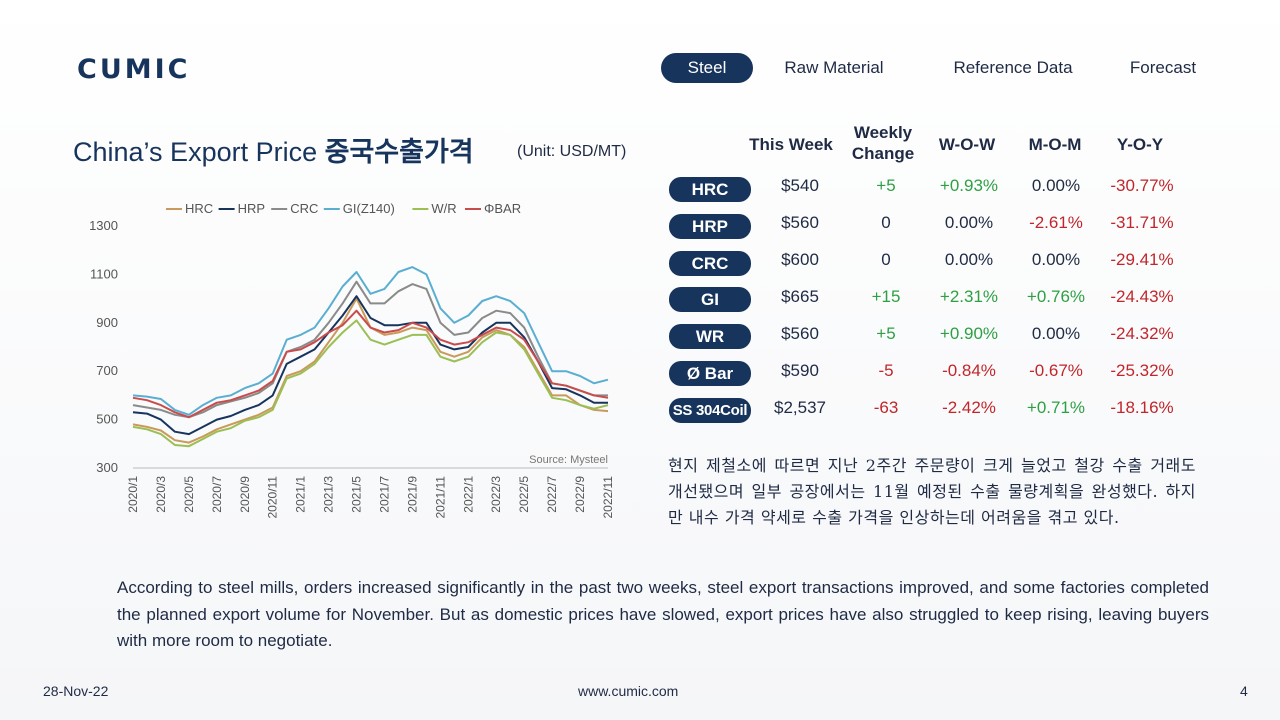 The height and width of the screenshot is (720, 1280). I want to click on cell-yoy: -31.71%, so click(1142, 222).